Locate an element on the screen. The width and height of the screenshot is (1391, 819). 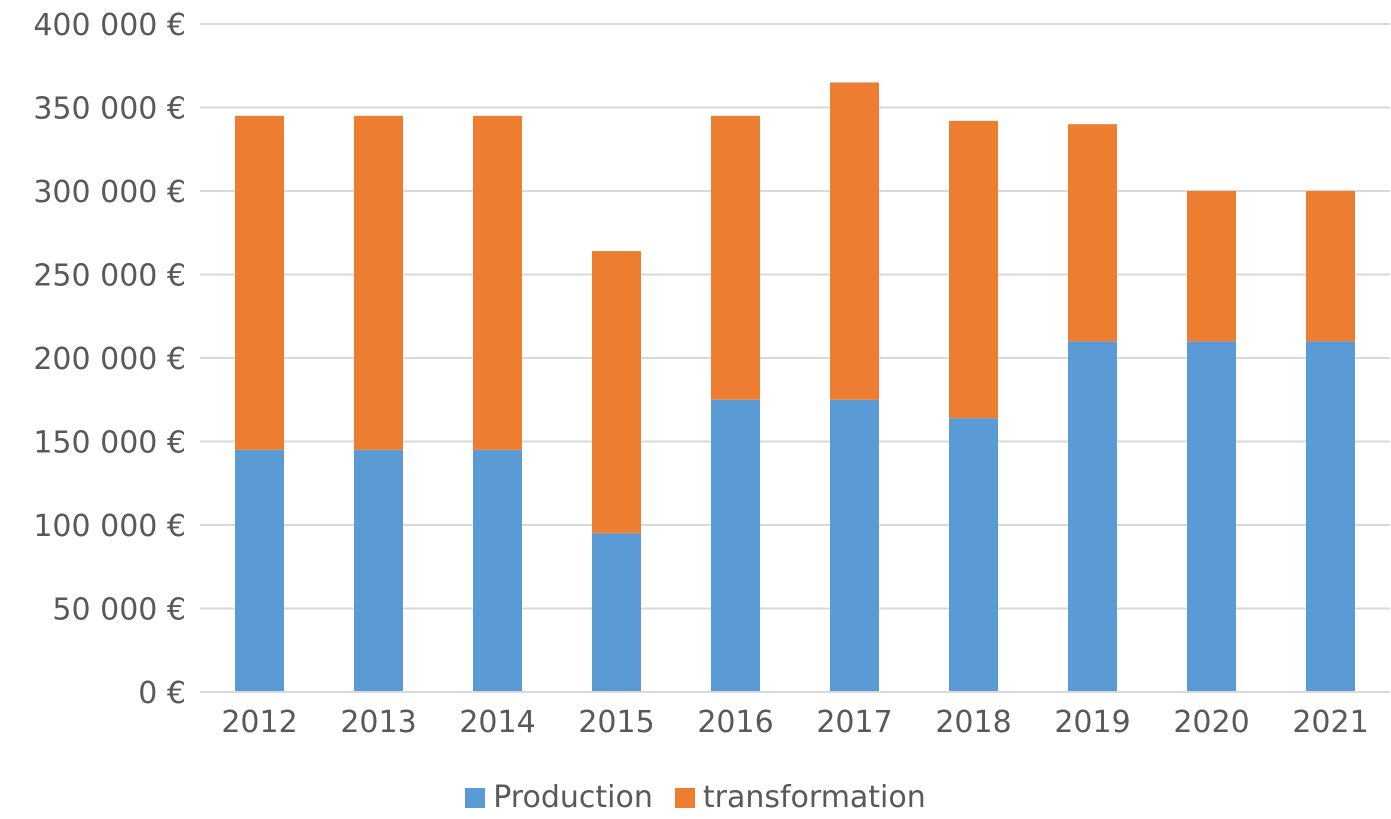
bar-transformation-2018 is located at coordinates (973, 269).